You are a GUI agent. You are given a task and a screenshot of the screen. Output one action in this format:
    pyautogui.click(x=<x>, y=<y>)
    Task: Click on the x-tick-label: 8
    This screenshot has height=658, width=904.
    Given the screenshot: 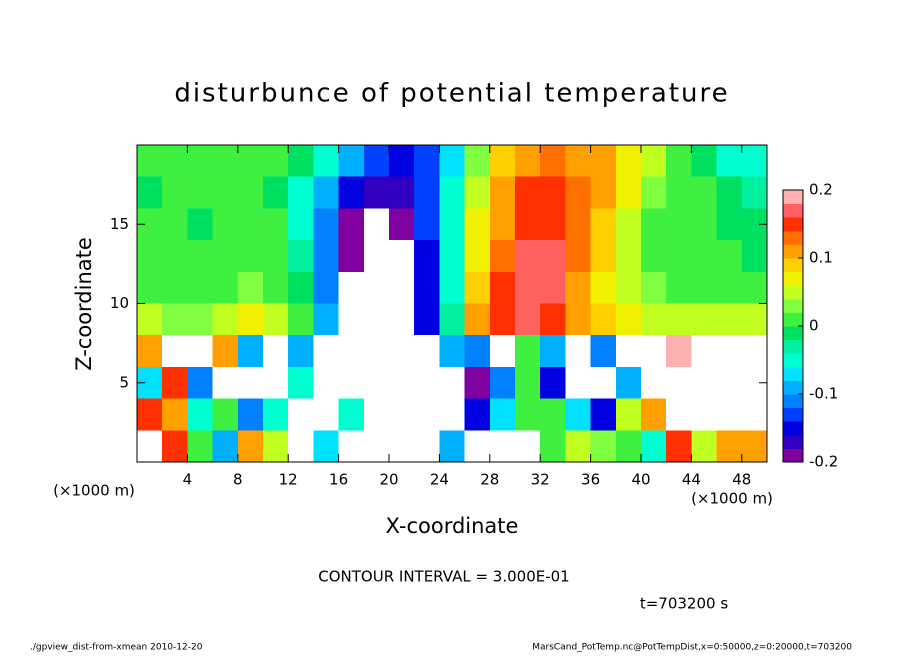 What is the action you would take?
    pyautogui.click(x=238, y=480)
    